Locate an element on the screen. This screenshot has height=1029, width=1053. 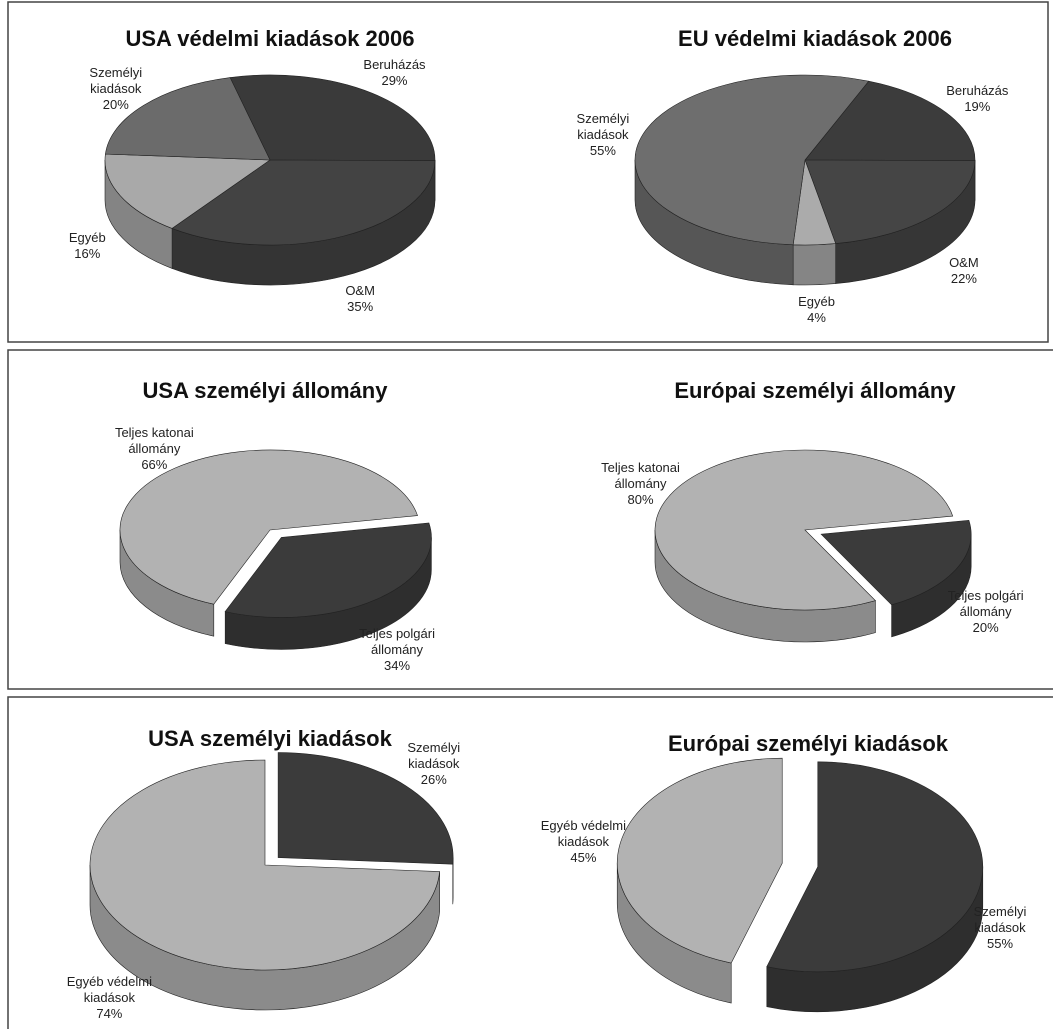
data-label: O&M 35% is located at coordinates (360, 299).